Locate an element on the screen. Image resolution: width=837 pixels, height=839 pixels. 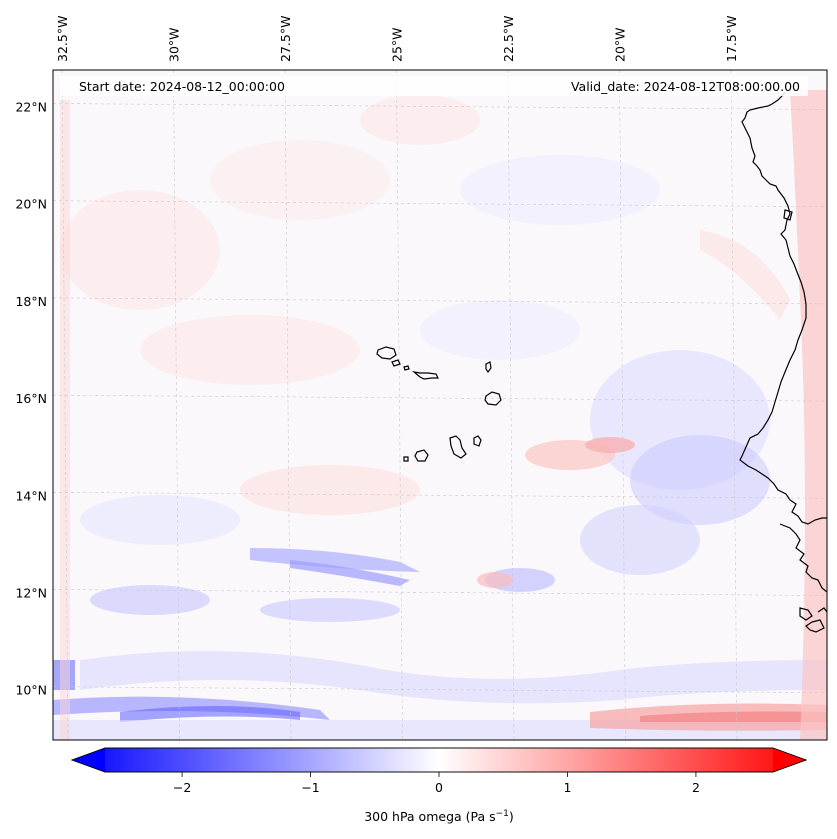
lat-tick-label: 14°N is located at coordinates (31, 495).